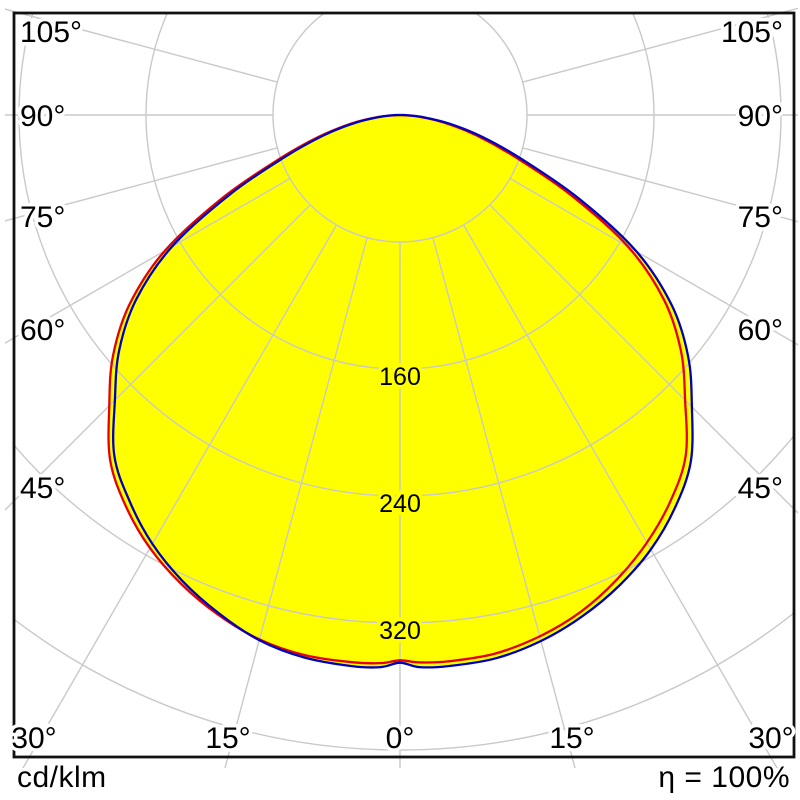  I want to click on angle-label-right: 105°, so click(752, 32).